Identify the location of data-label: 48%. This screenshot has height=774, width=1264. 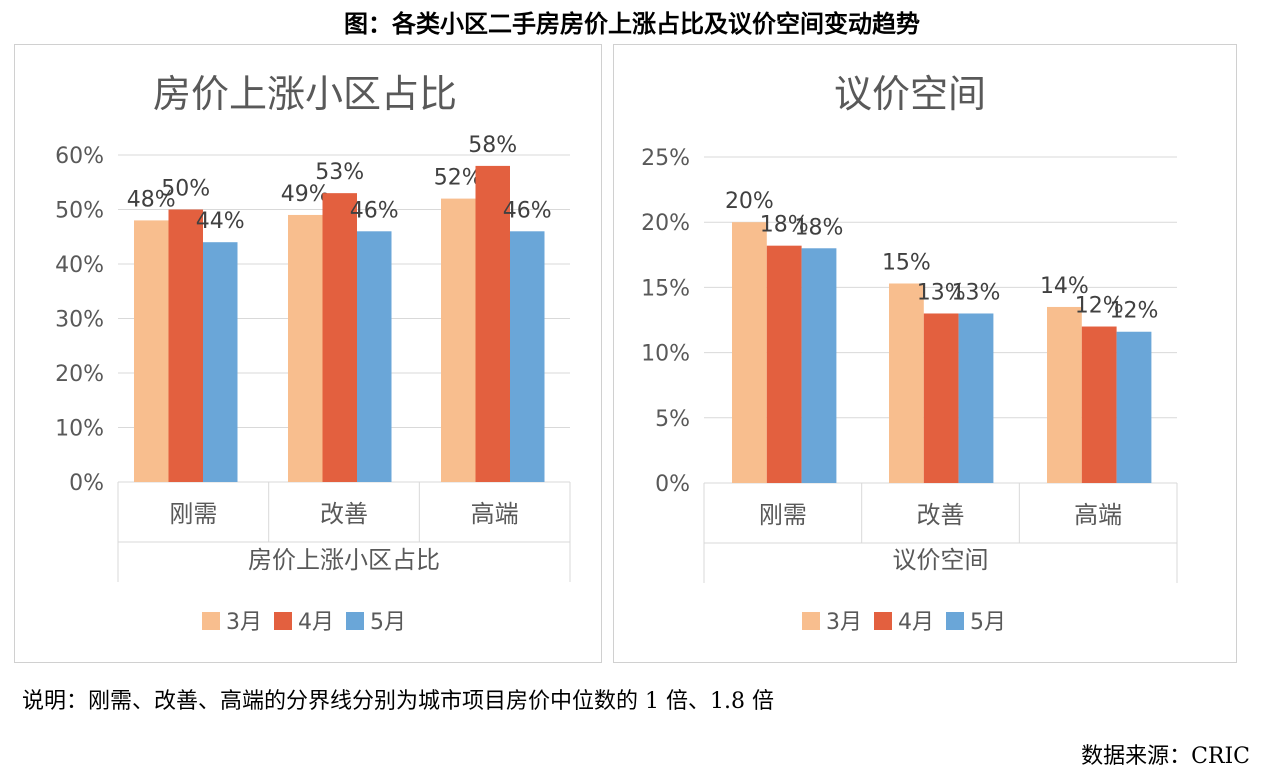
(151, 199).